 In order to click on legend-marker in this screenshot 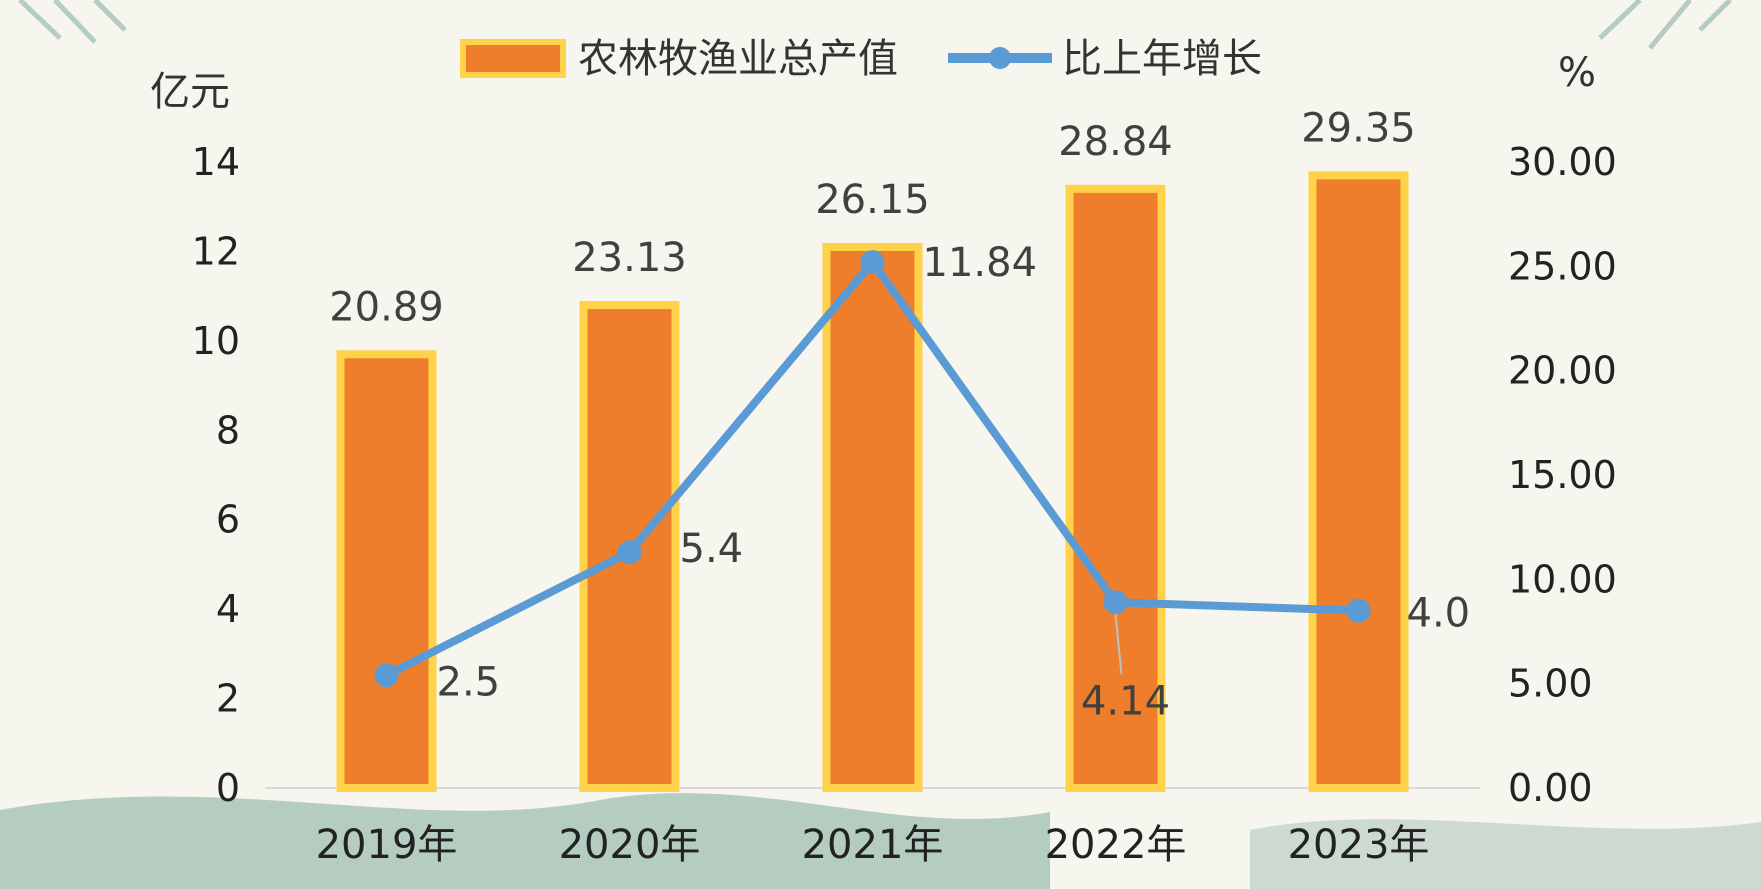, I will do `click(1000, 58)`.